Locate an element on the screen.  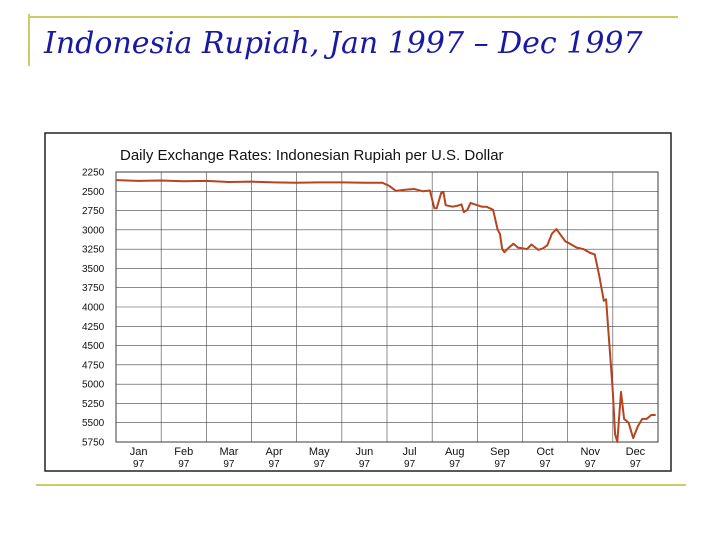
title-accent-rule-vertical is located at coordinates (29, 40).